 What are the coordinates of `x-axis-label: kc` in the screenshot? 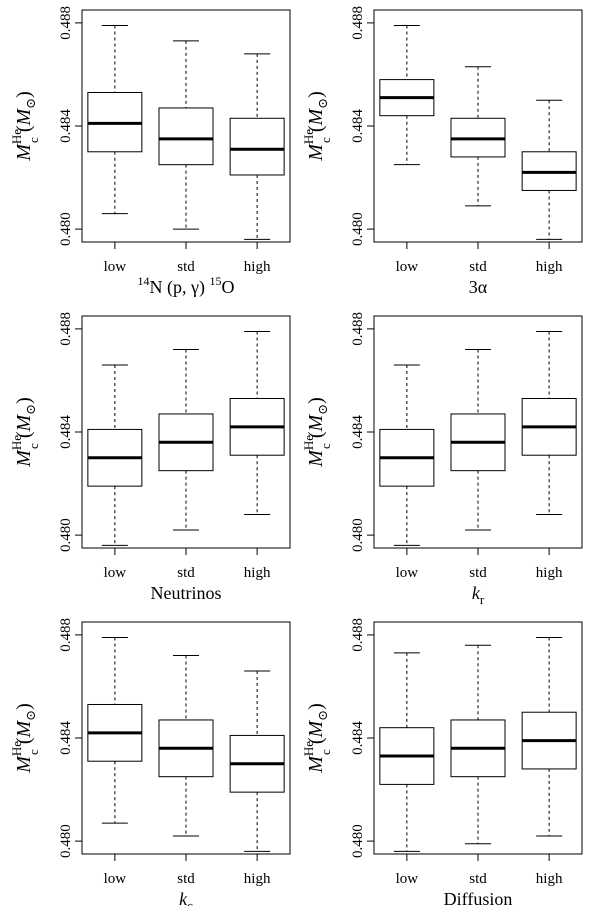 It's located at (186, 897).